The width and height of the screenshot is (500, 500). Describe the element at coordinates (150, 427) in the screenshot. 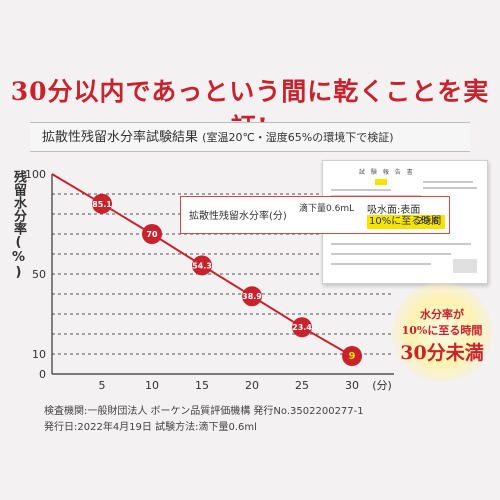

I see `footer-line2: 発行日:2022年4月19日 試験方法:滴下量0.6ml` at that location.